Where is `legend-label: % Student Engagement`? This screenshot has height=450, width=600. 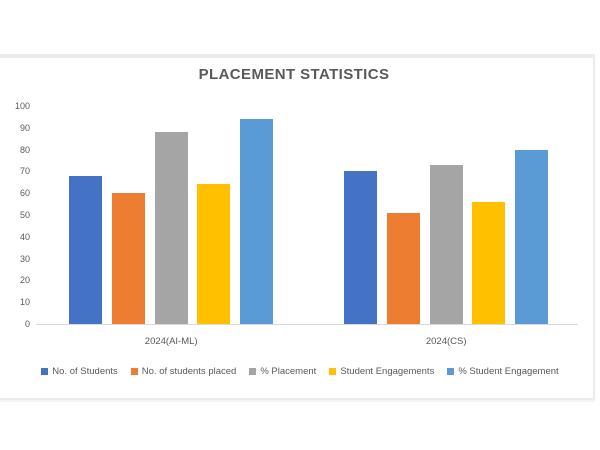
legend-label: % Student Engagement is located at coordinates (508, 371).